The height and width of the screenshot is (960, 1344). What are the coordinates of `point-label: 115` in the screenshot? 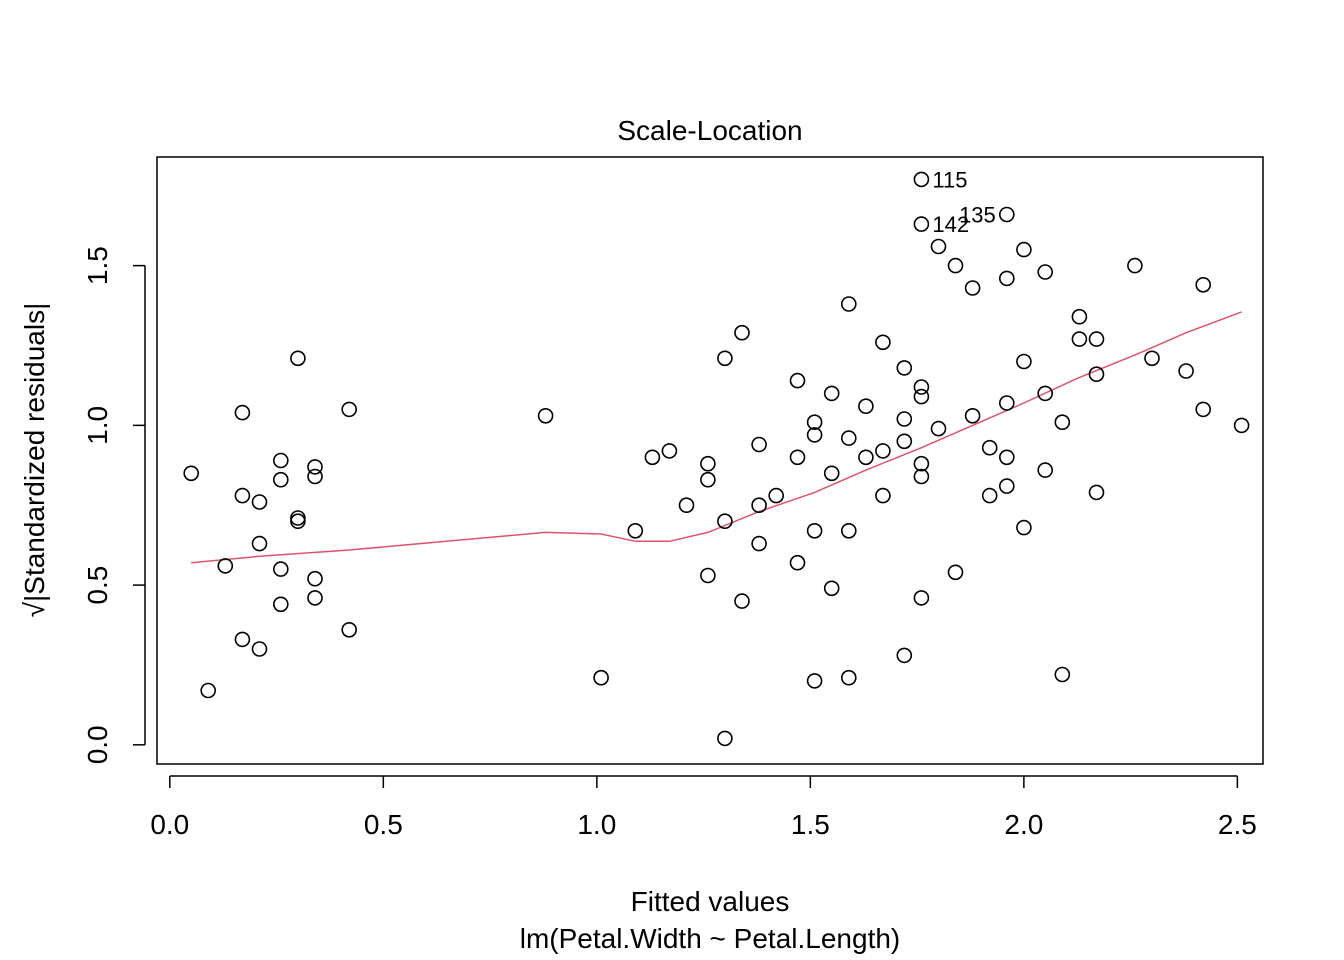 It's located at (949, 179).